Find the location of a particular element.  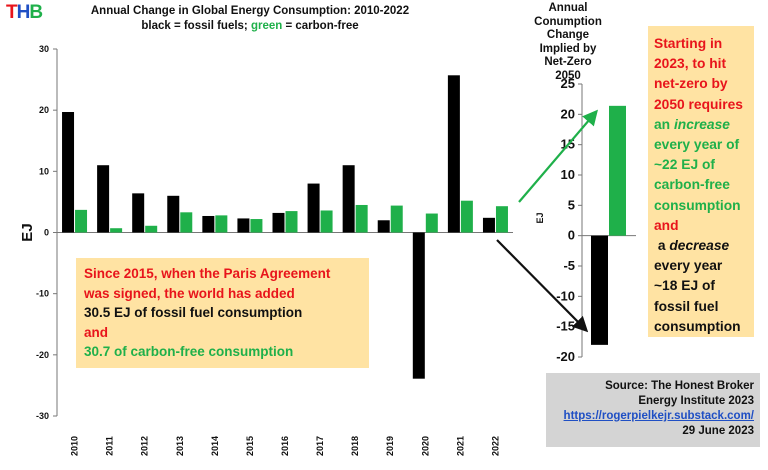

right-title-line: 2050 is located at coordinates (568, 75).